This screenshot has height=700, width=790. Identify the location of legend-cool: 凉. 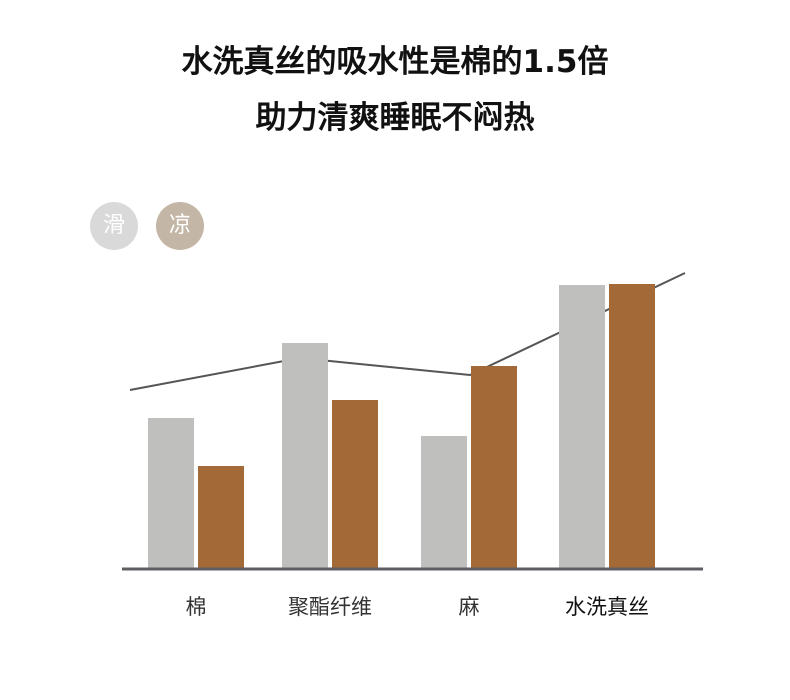
(180, 226).